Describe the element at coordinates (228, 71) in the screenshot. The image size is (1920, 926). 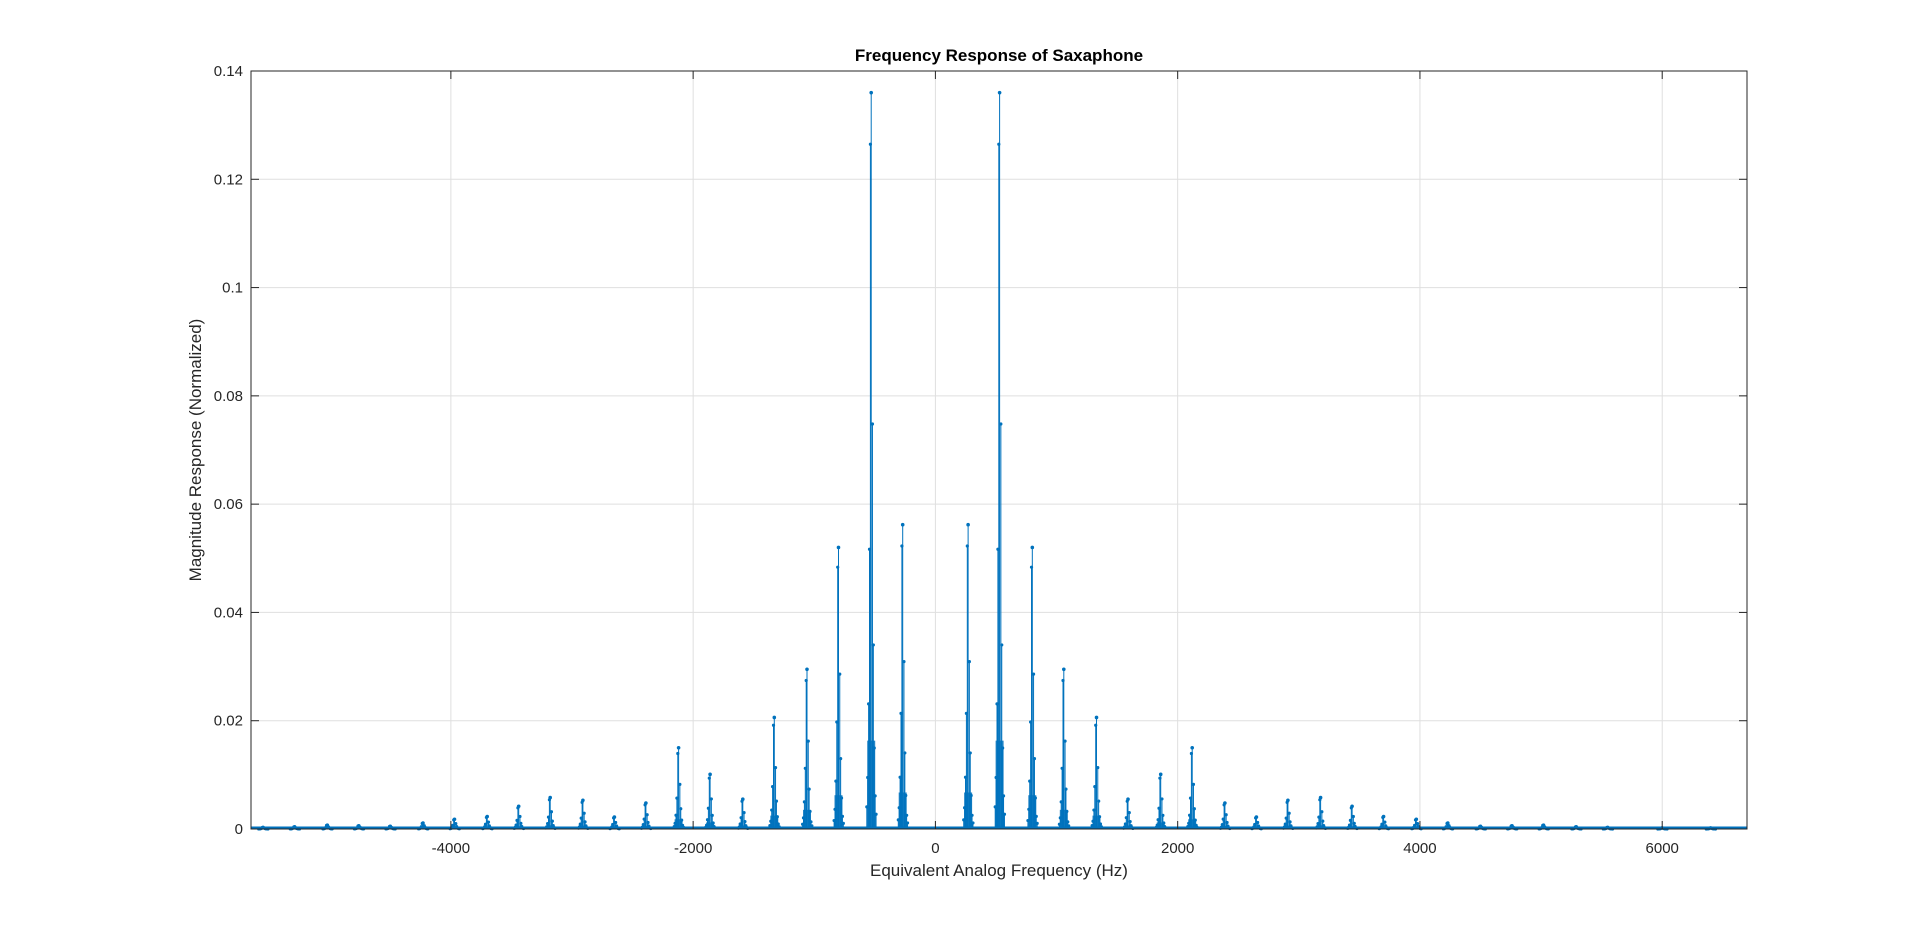
I see `y-tick-label: 0.14` at that location.